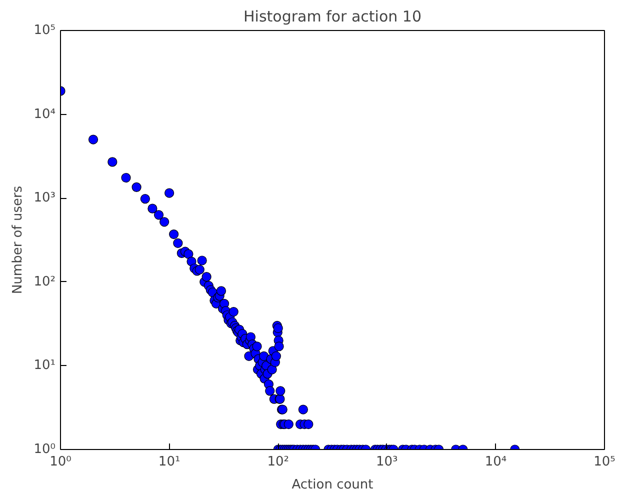  I want to click on x-axis-title: Action count, so click(333, 485).